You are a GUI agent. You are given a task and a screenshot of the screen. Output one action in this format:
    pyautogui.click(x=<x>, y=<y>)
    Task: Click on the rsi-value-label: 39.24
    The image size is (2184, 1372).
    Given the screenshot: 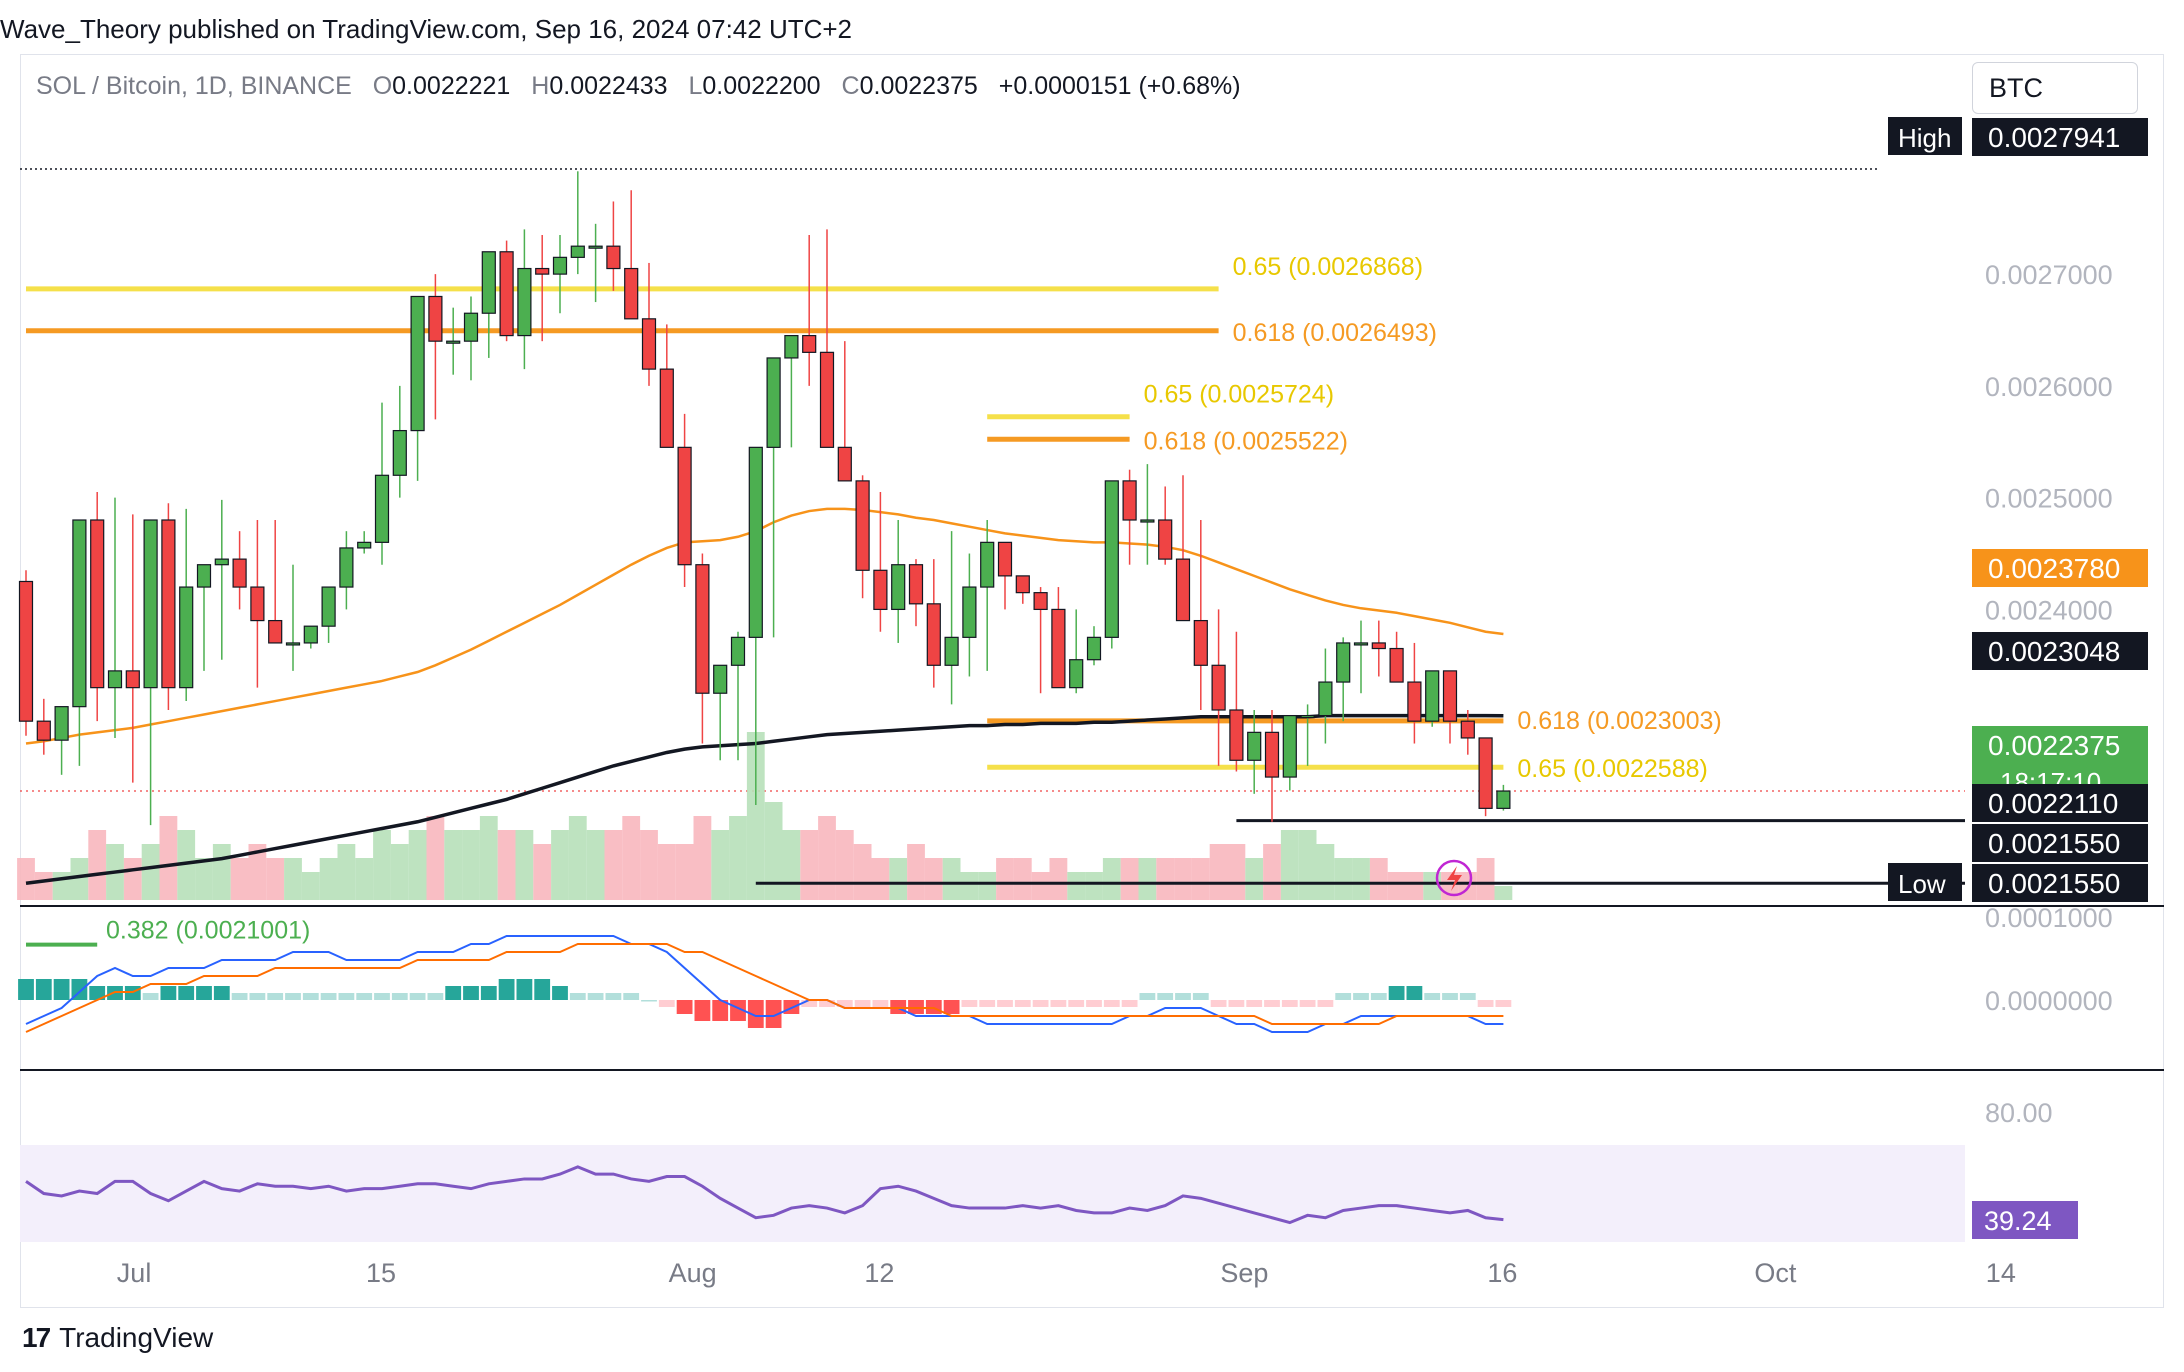 What is the action you would take?
    pyautogui.click(x=2018, y=1221)
    